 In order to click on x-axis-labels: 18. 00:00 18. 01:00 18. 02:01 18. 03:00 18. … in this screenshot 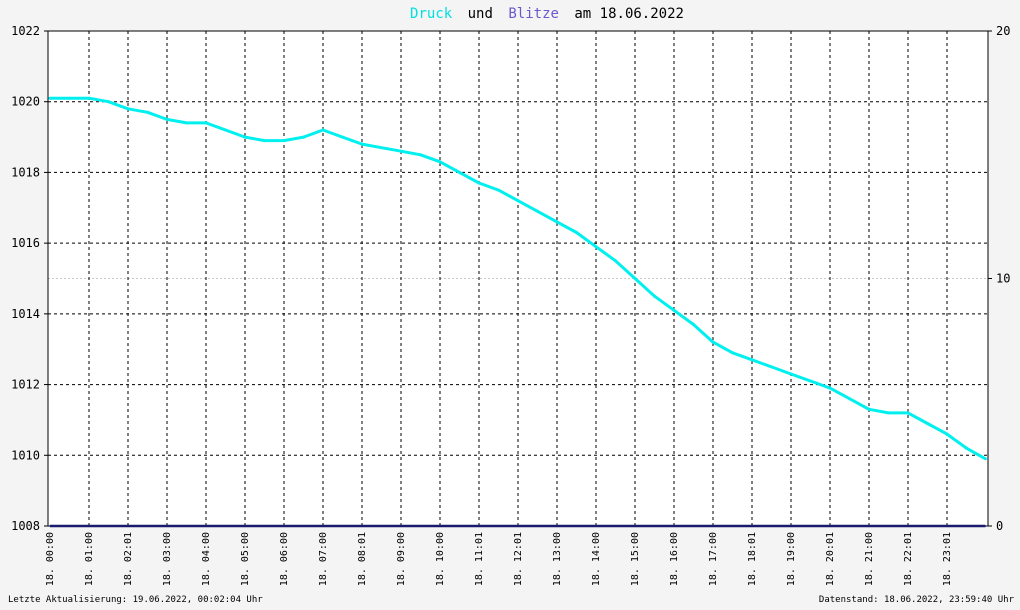, I will do `click(499, 559)`.